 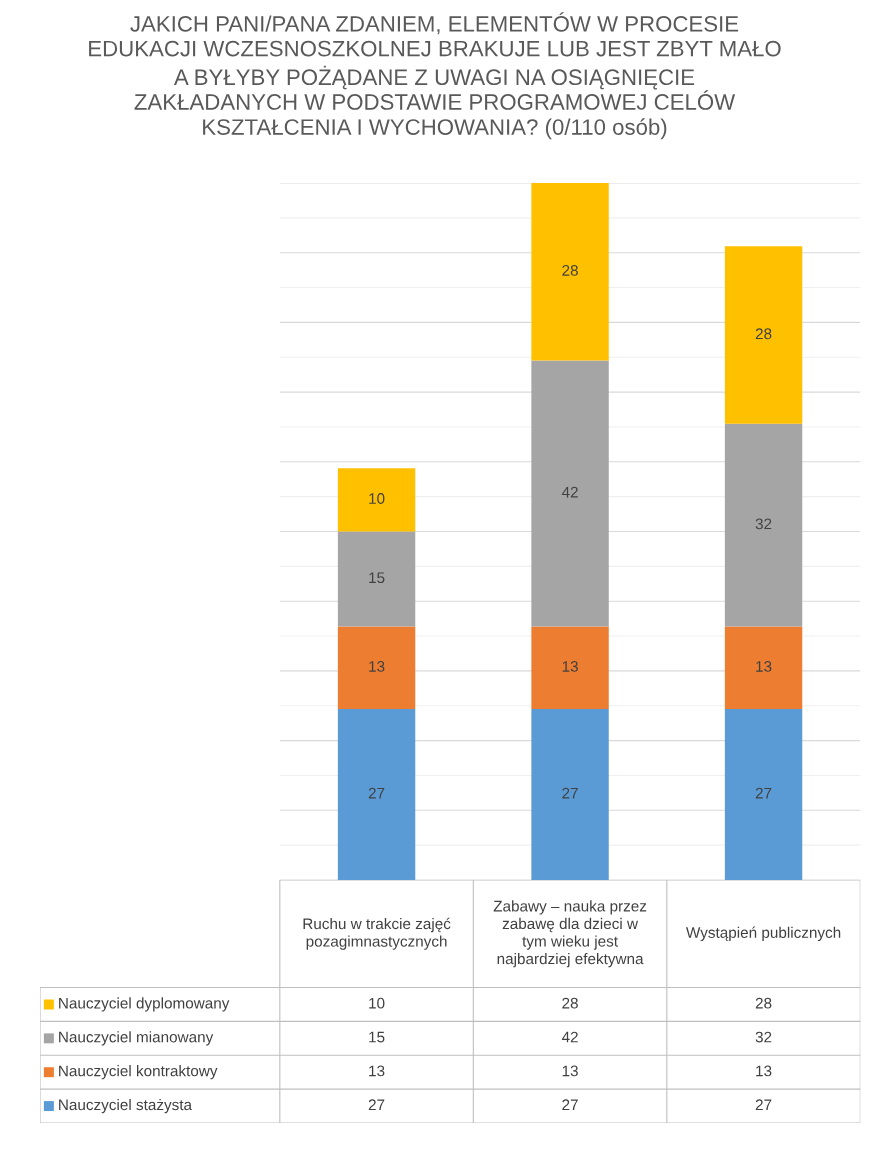 I want to click on legend-label: Nauczyciel mianowany, so click(x=136, y=1038).